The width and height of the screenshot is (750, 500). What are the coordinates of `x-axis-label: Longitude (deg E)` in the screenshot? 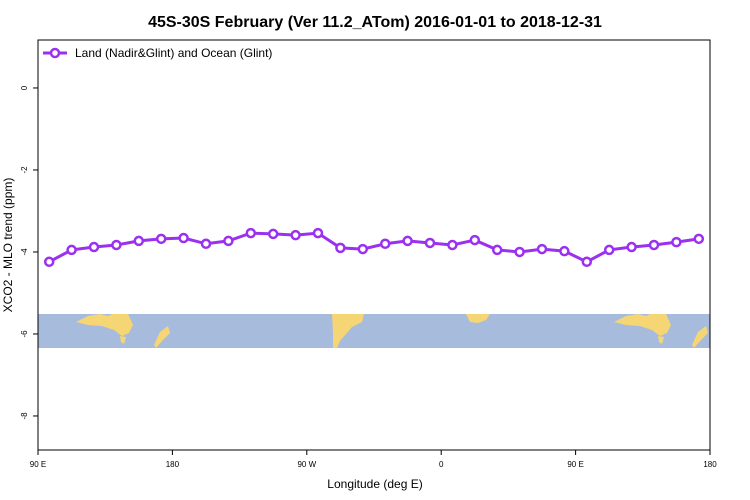 It's located at (374, 484).